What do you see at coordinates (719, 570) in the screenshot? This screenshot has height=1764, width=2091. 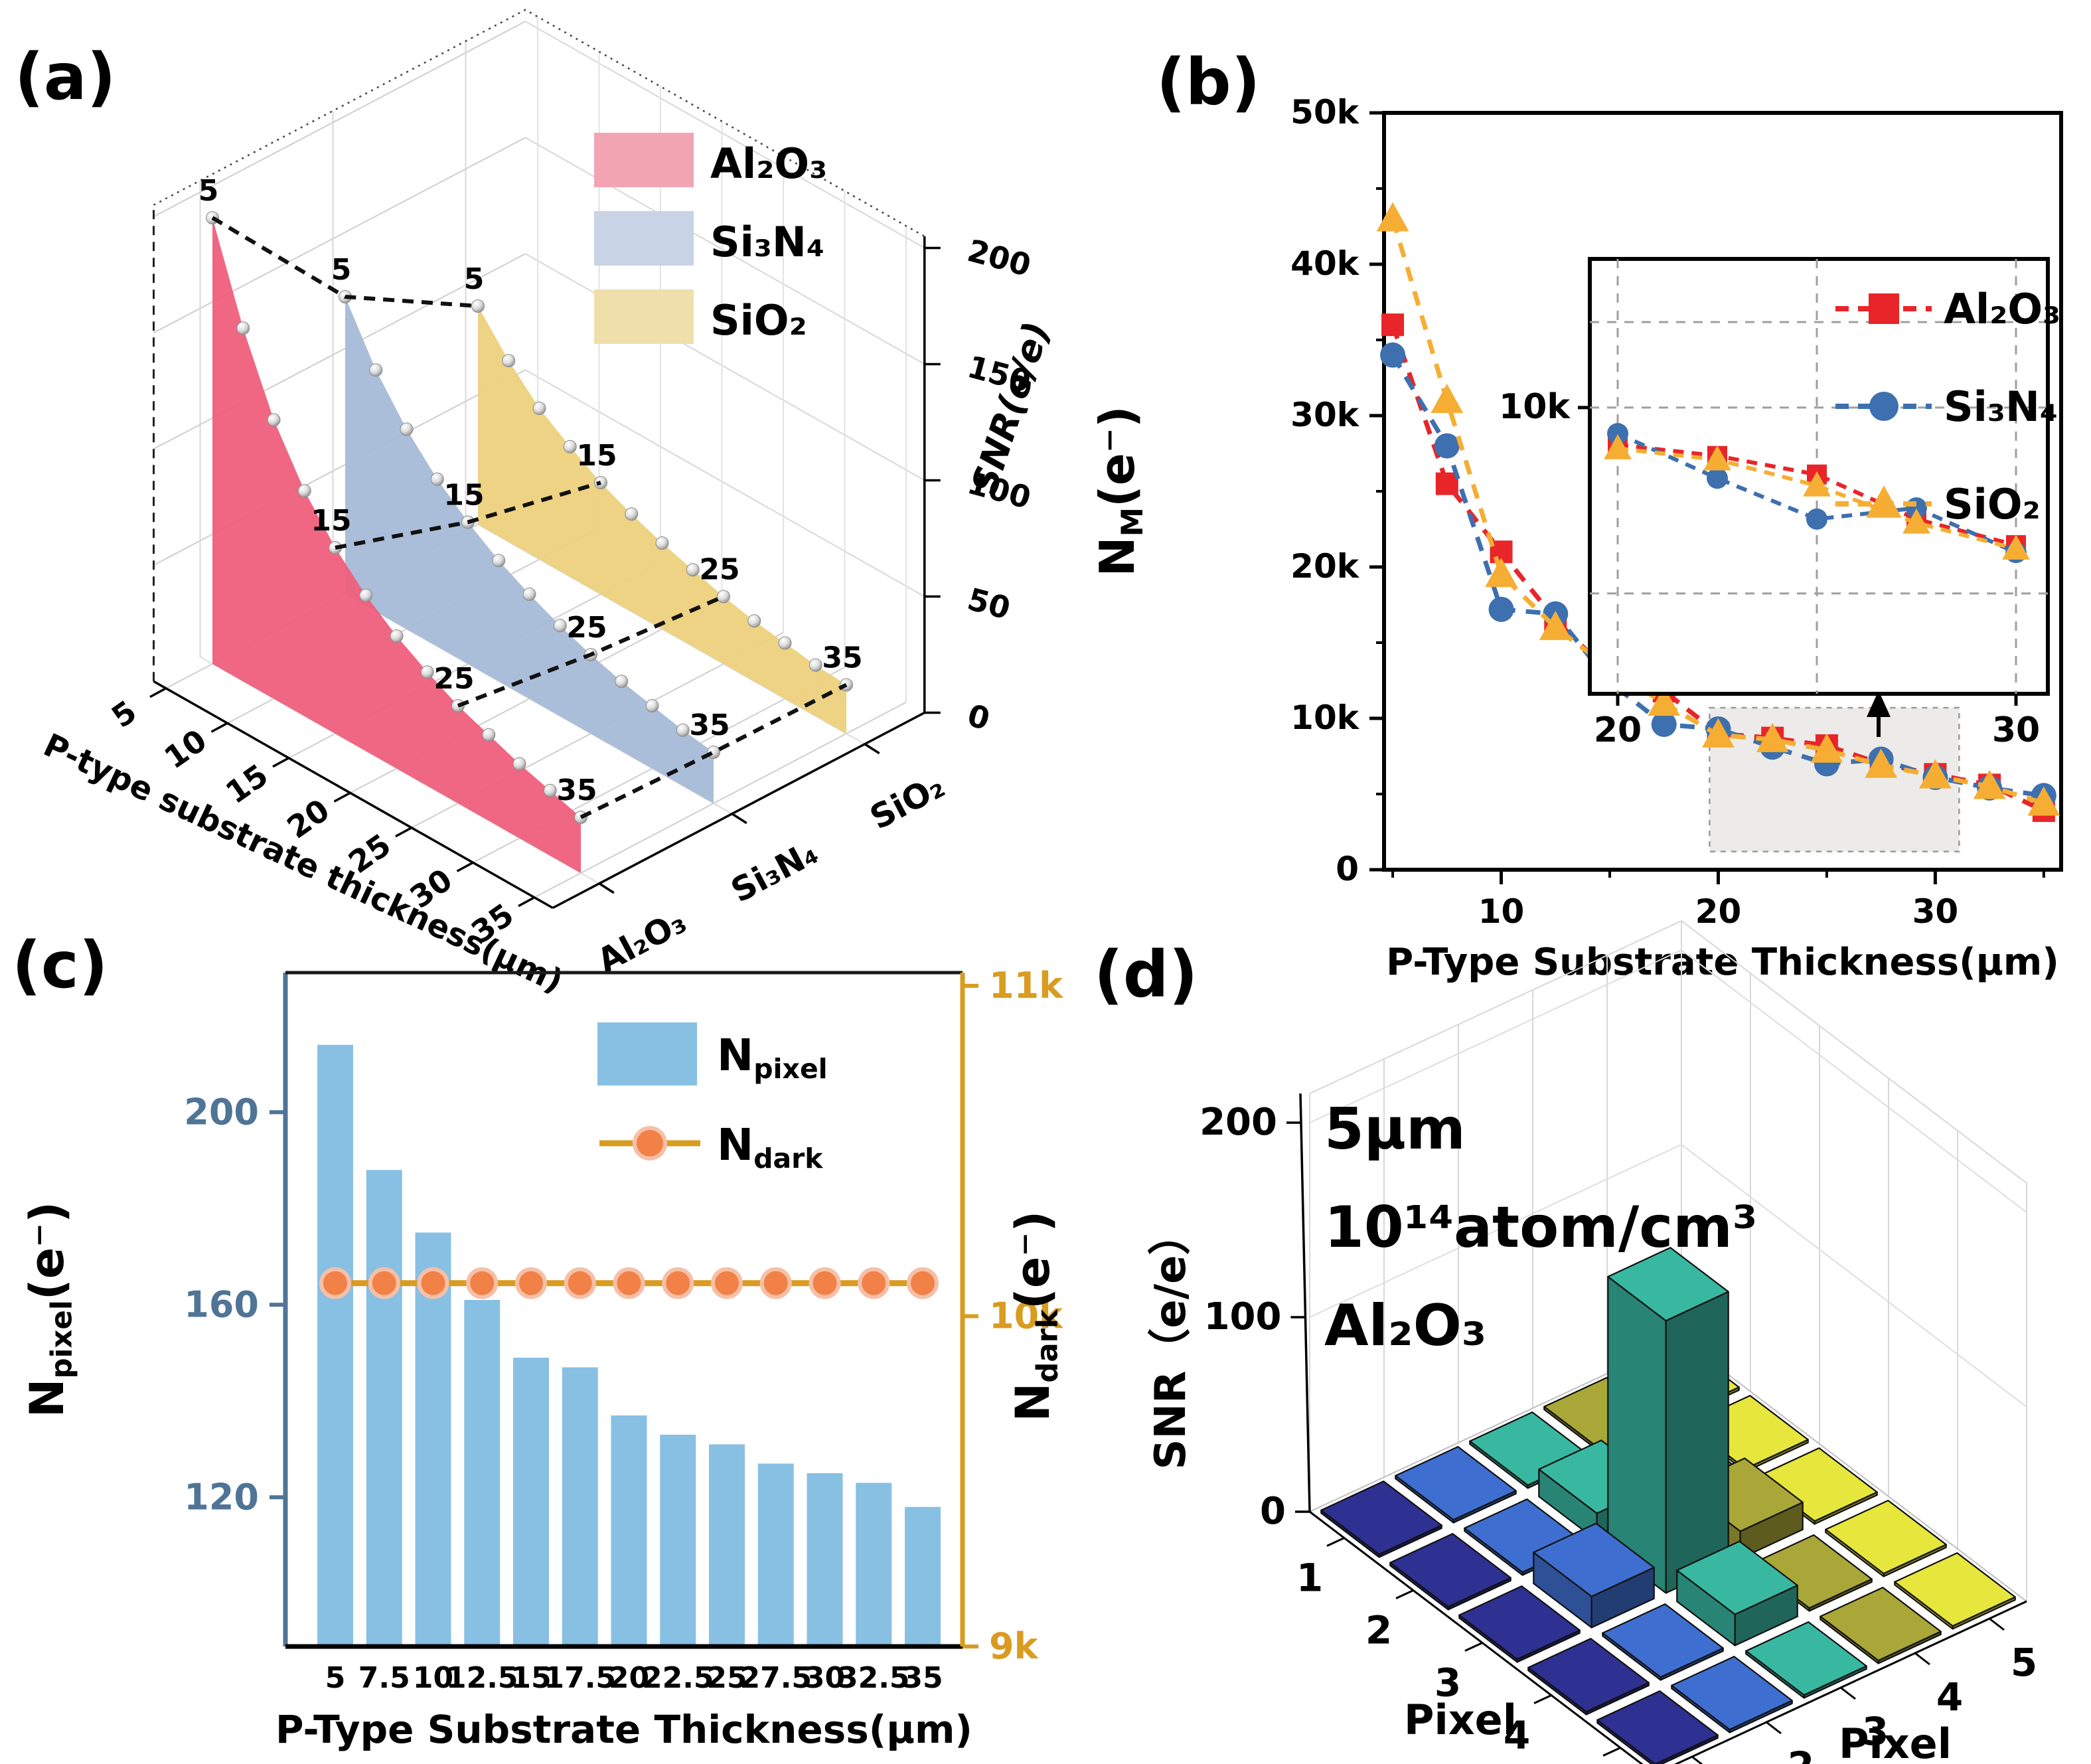 I see `connector-value-label: 25` at bounding box center [719, 570].